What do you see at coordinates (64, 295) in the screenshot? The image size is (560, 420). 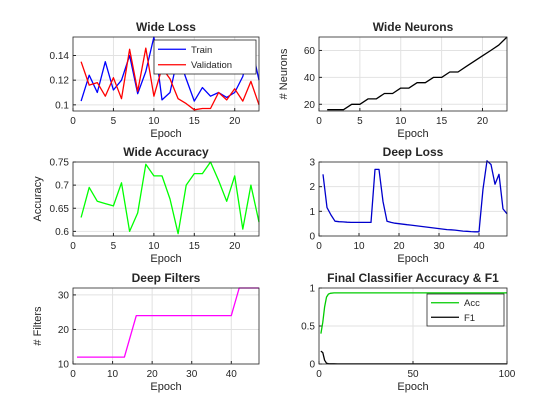 I see `y-tick-label: 30` at bounding box center [64, 295].